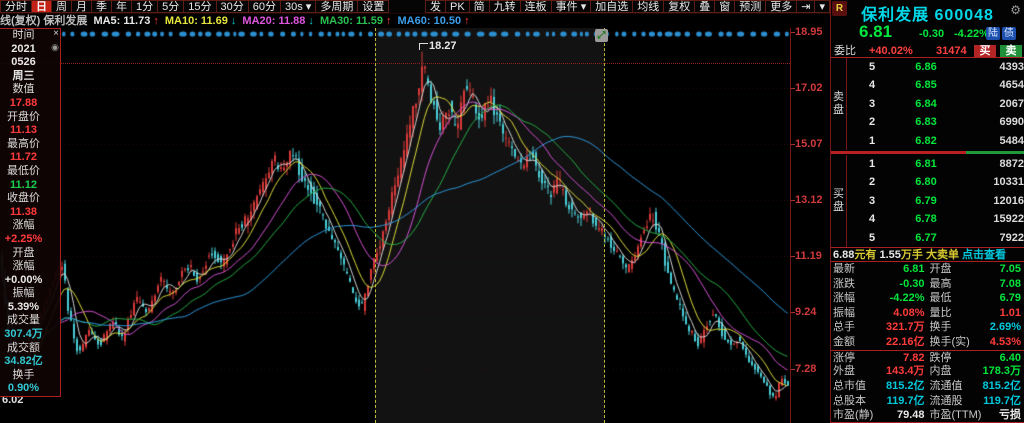  I want to click on order-book-row: 3 6.79 12016, so click(936, 201).